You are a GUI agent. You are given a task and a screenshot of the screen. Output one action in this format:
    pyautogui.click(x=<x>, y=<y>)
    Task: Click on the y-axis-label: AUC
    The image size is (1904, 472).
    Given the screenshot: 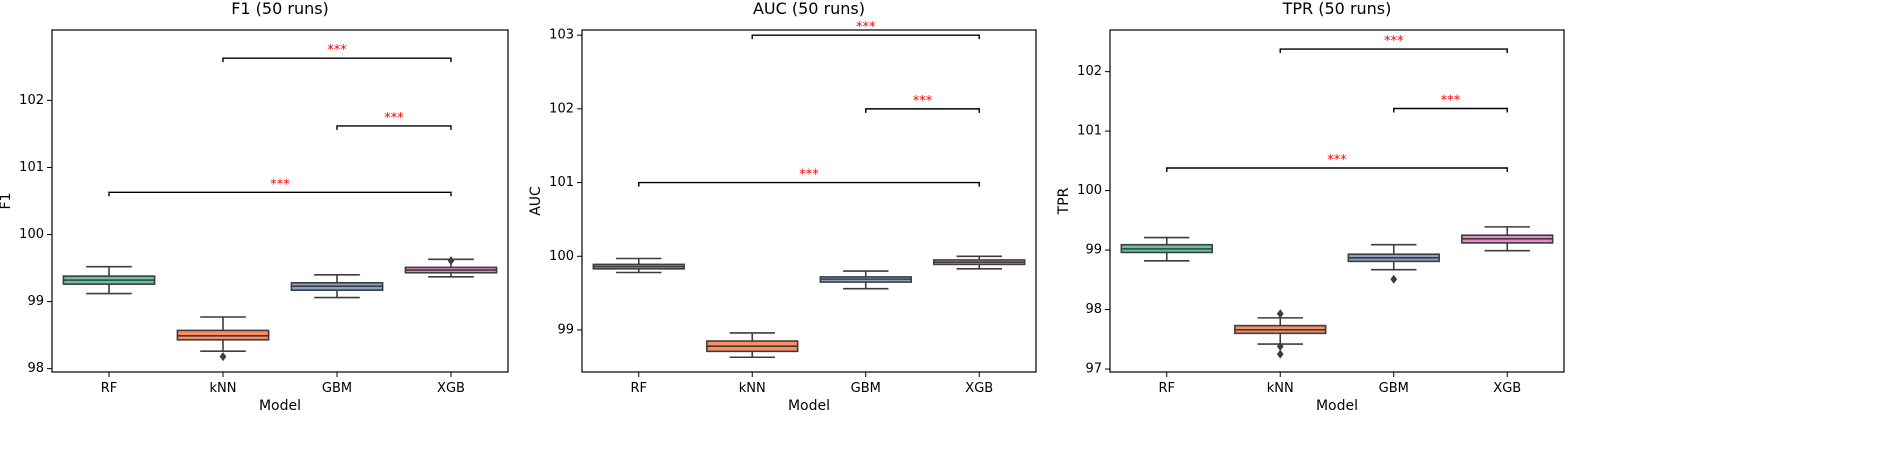 What is the action you would take?
    pyautogui.click(x=536, y=201)
    